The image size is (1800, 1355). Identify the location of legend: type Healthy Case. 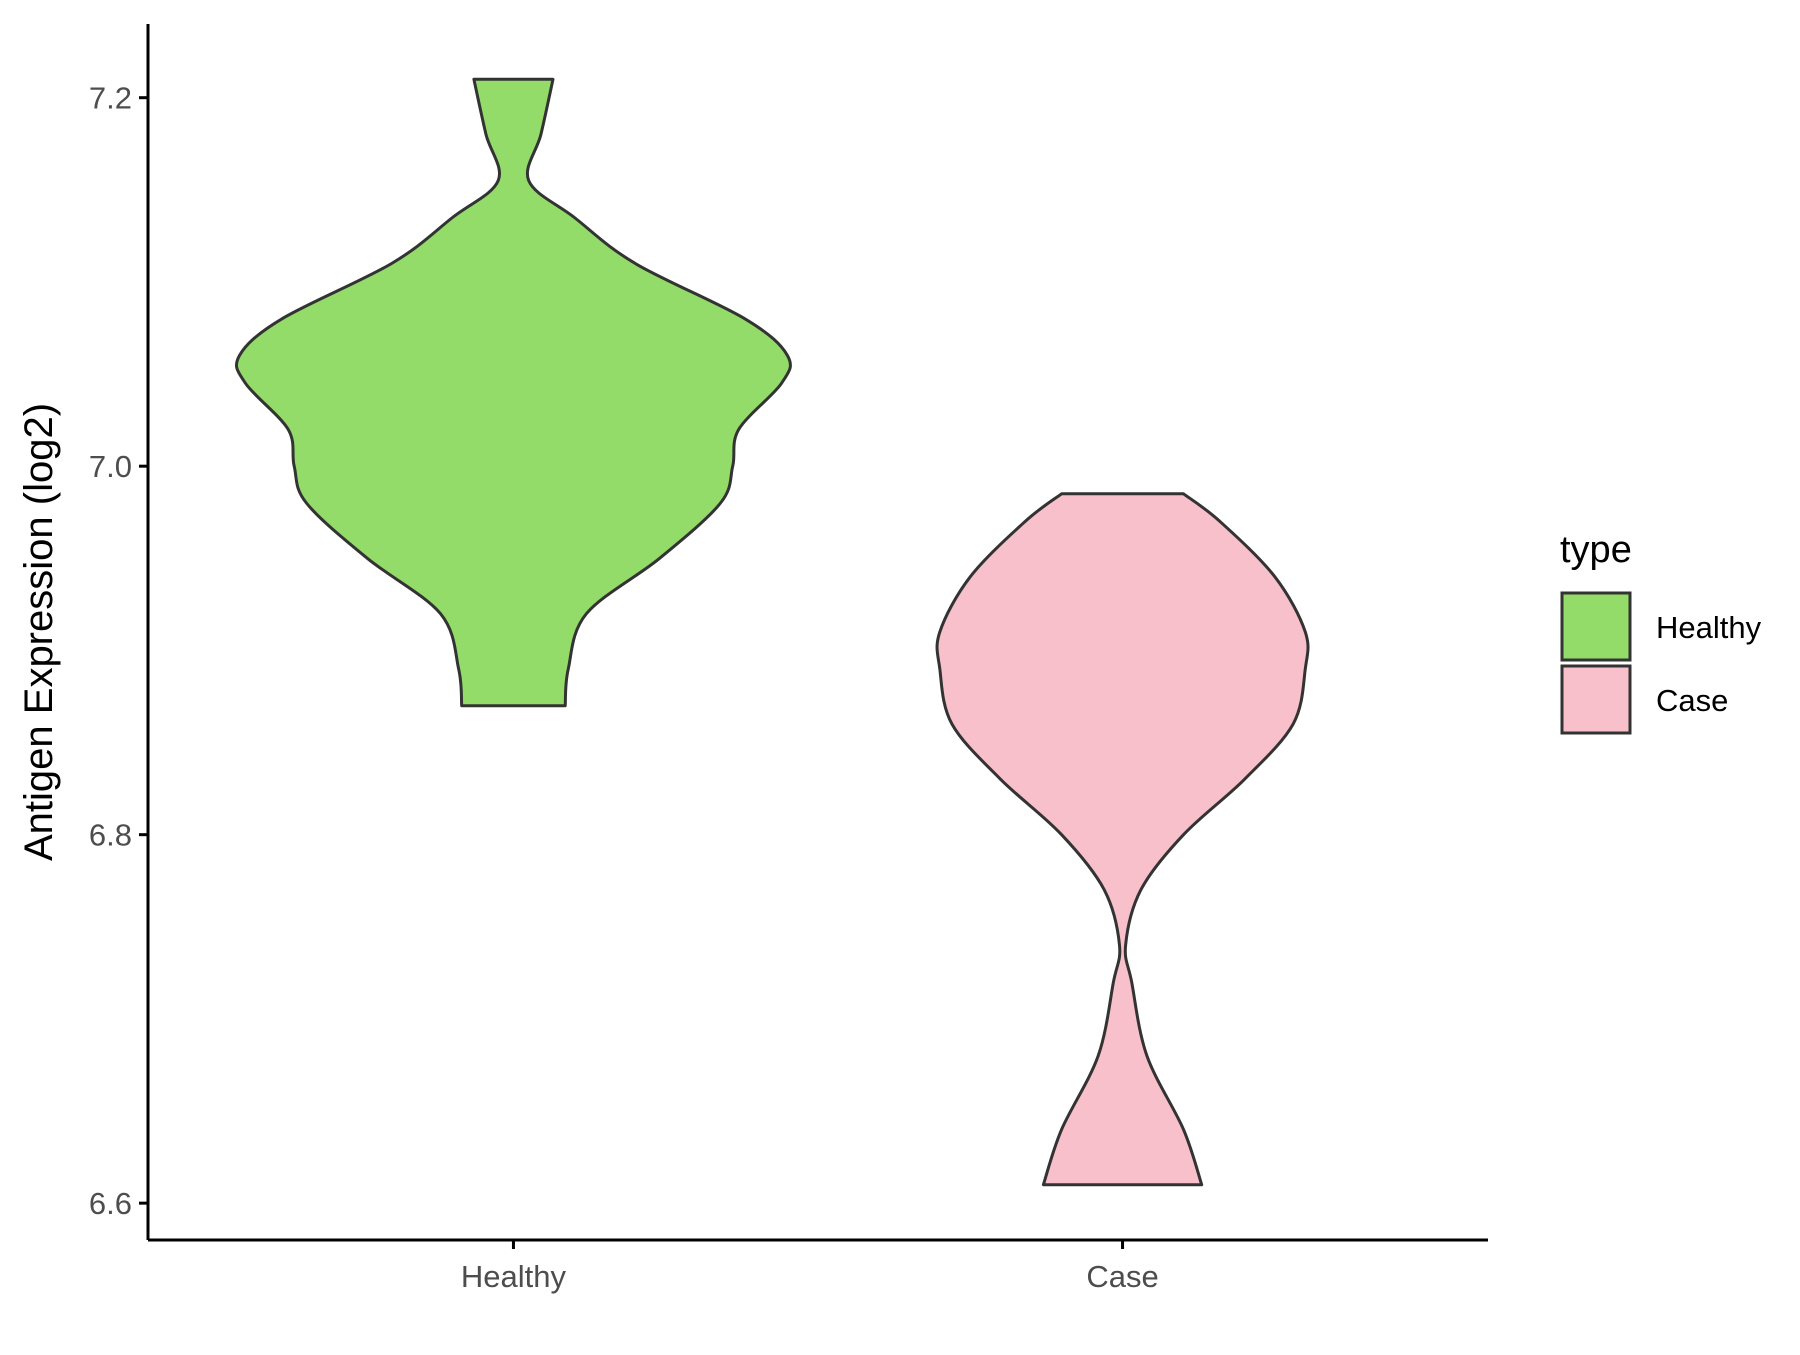
(1661, 632).